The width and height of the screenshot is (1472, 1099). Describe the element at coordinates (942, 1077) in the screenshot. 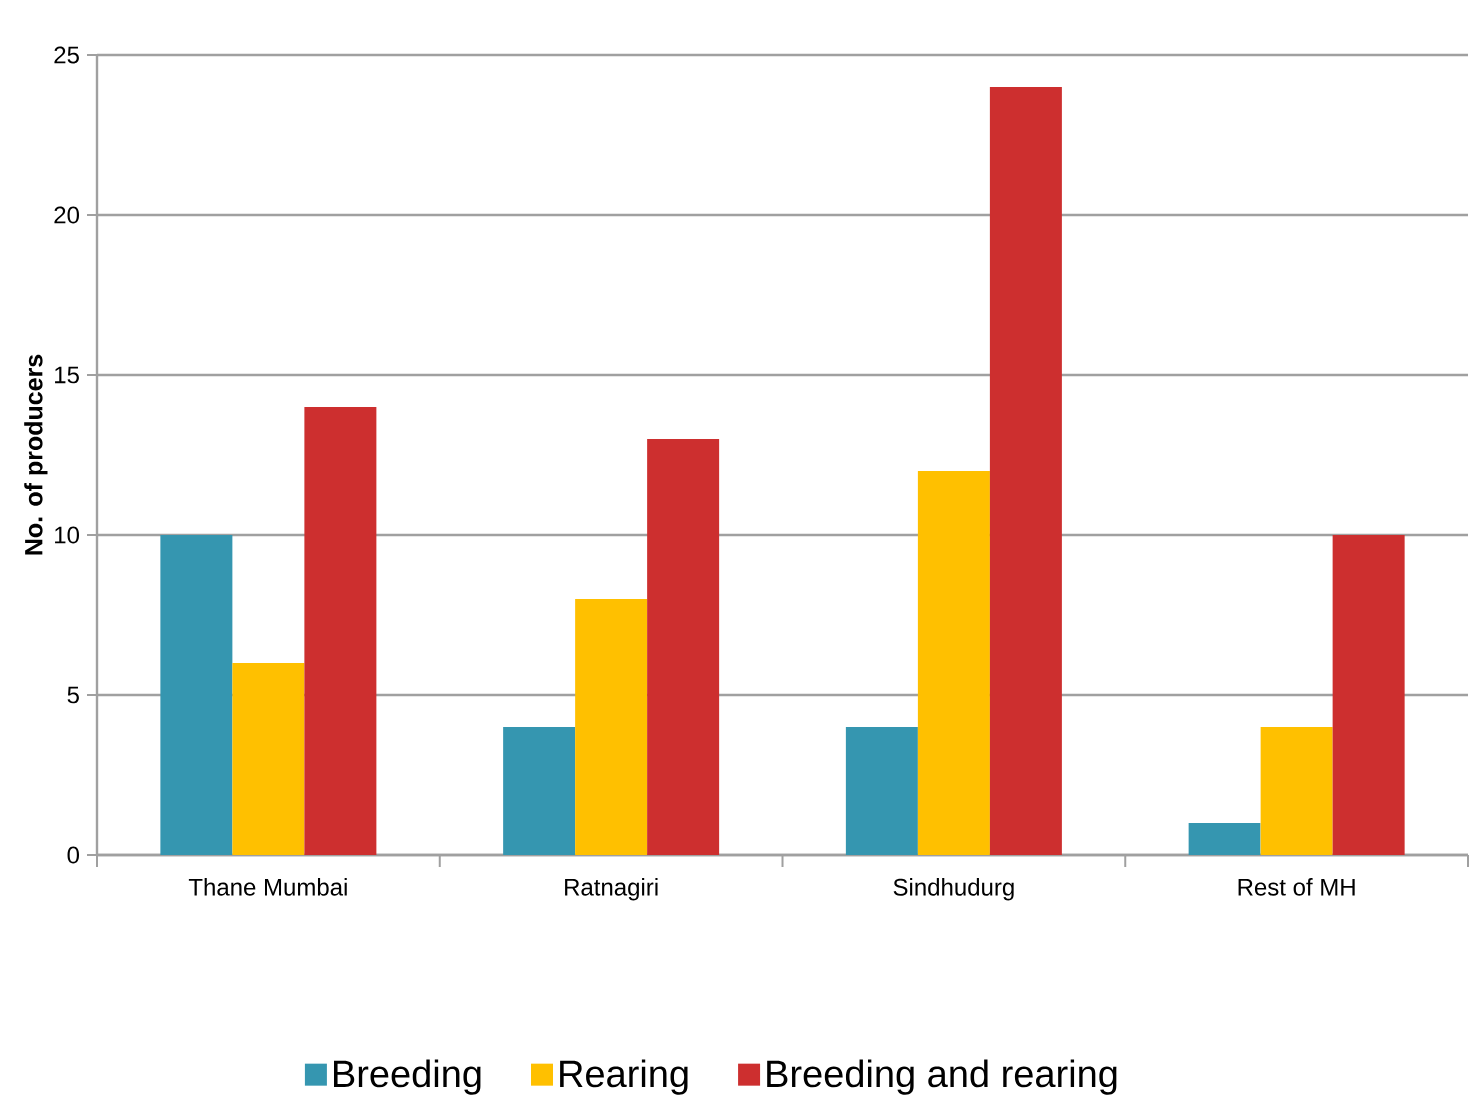

I see `legend-label: Breeding and rearing` at that location.